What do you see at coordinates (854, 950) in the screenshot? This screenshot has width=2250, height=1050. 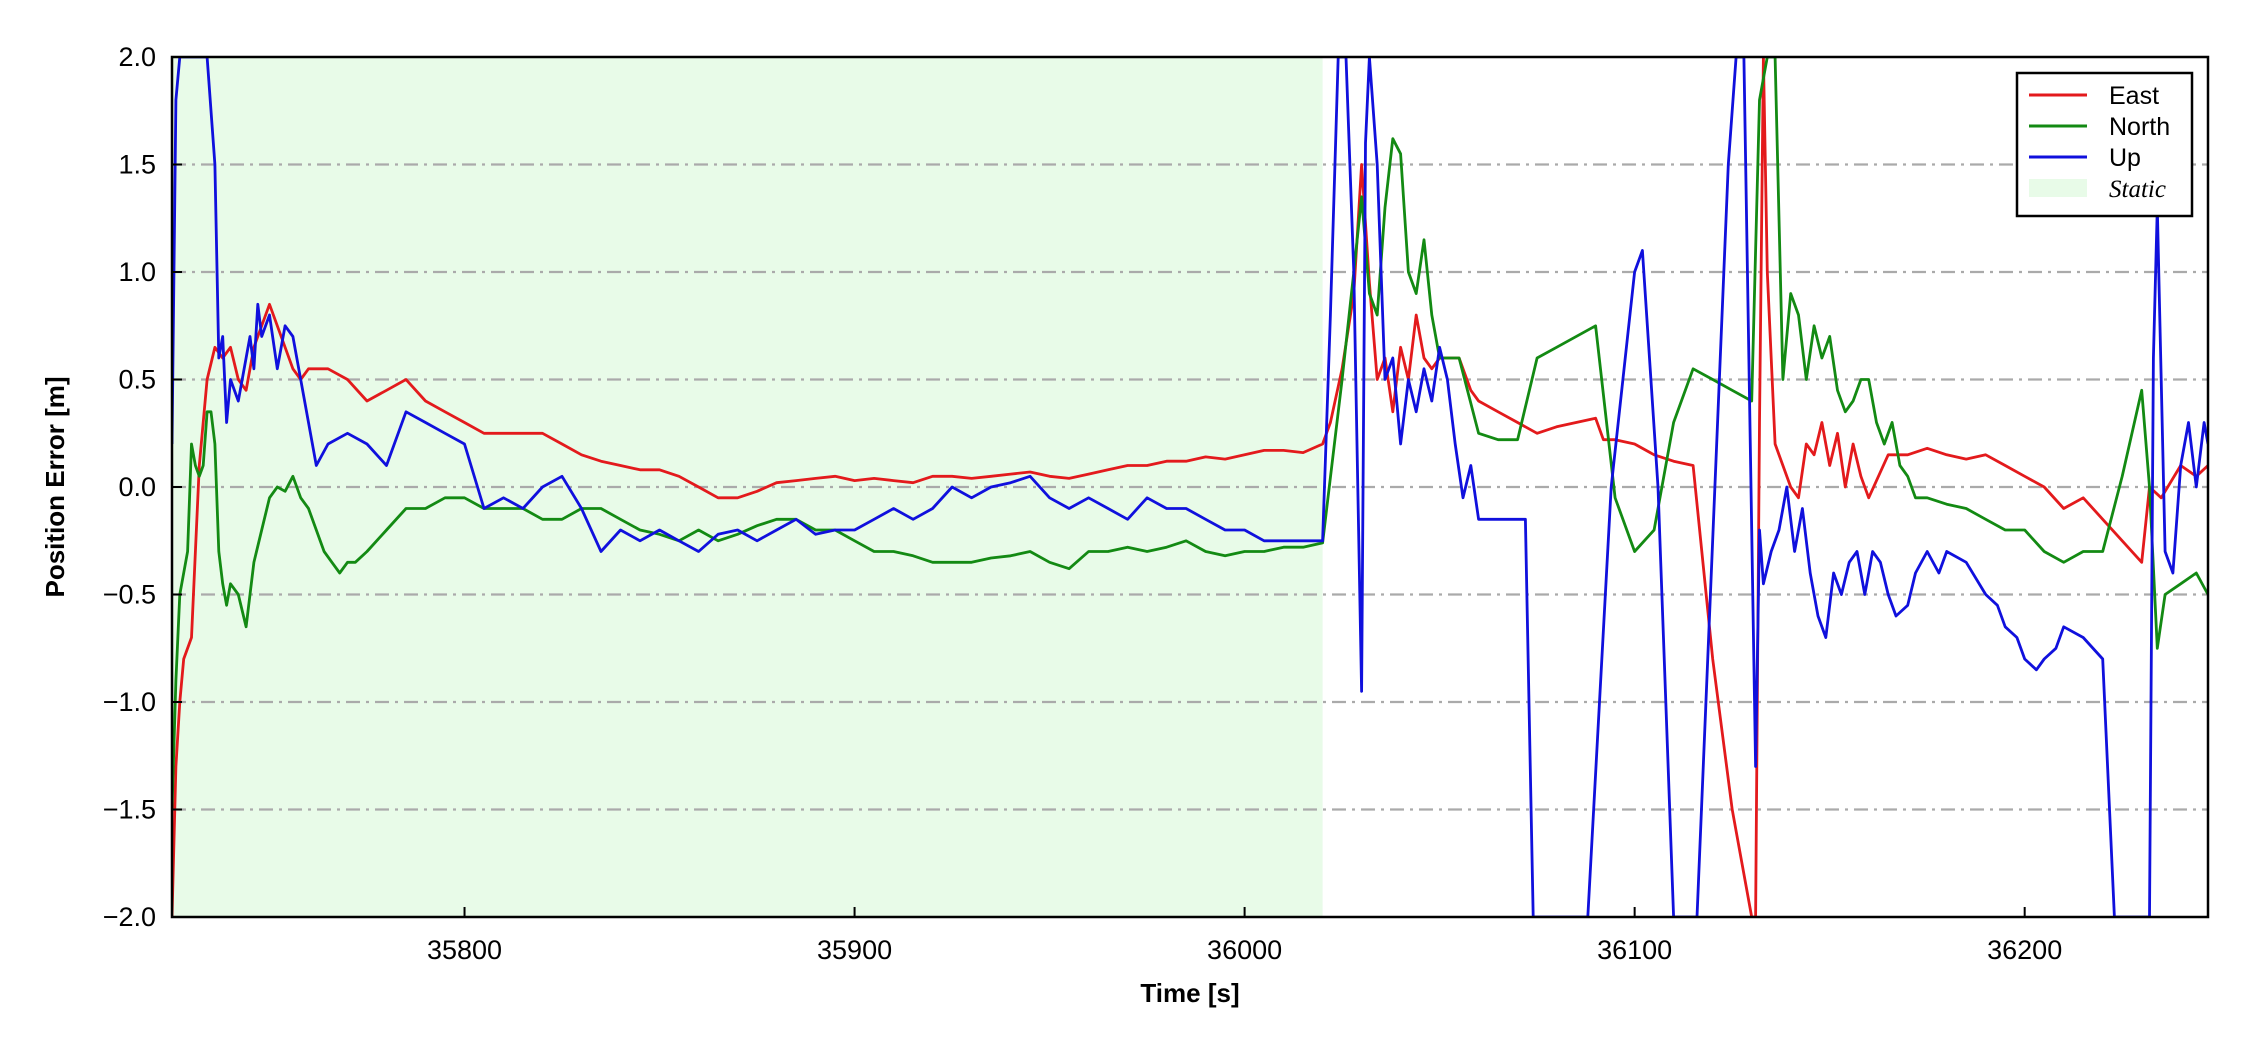 I see `x-tick-label: 35900` at bounding box center [854, 950].